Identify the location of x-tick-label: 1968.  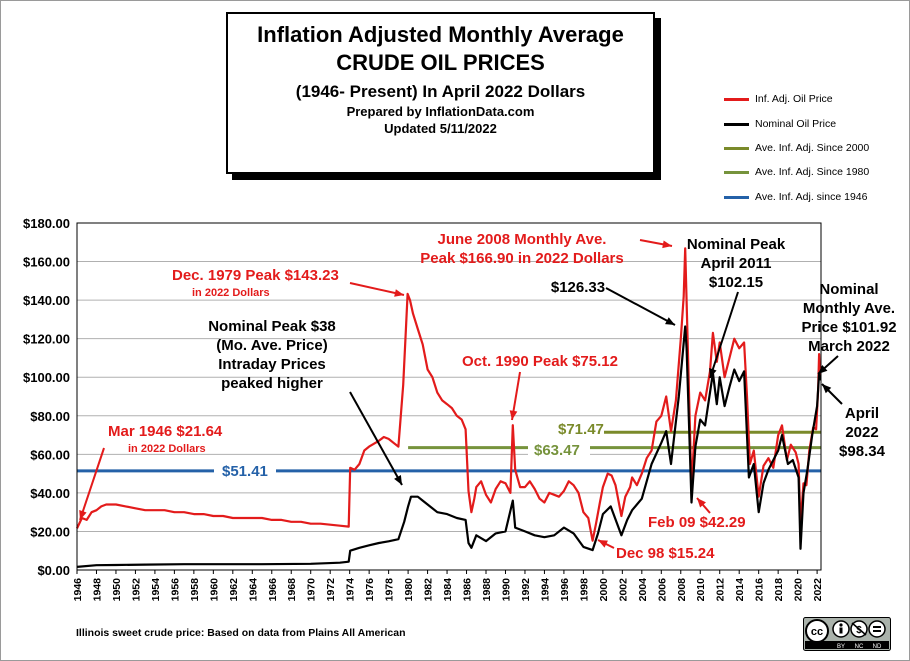
(292, 590).